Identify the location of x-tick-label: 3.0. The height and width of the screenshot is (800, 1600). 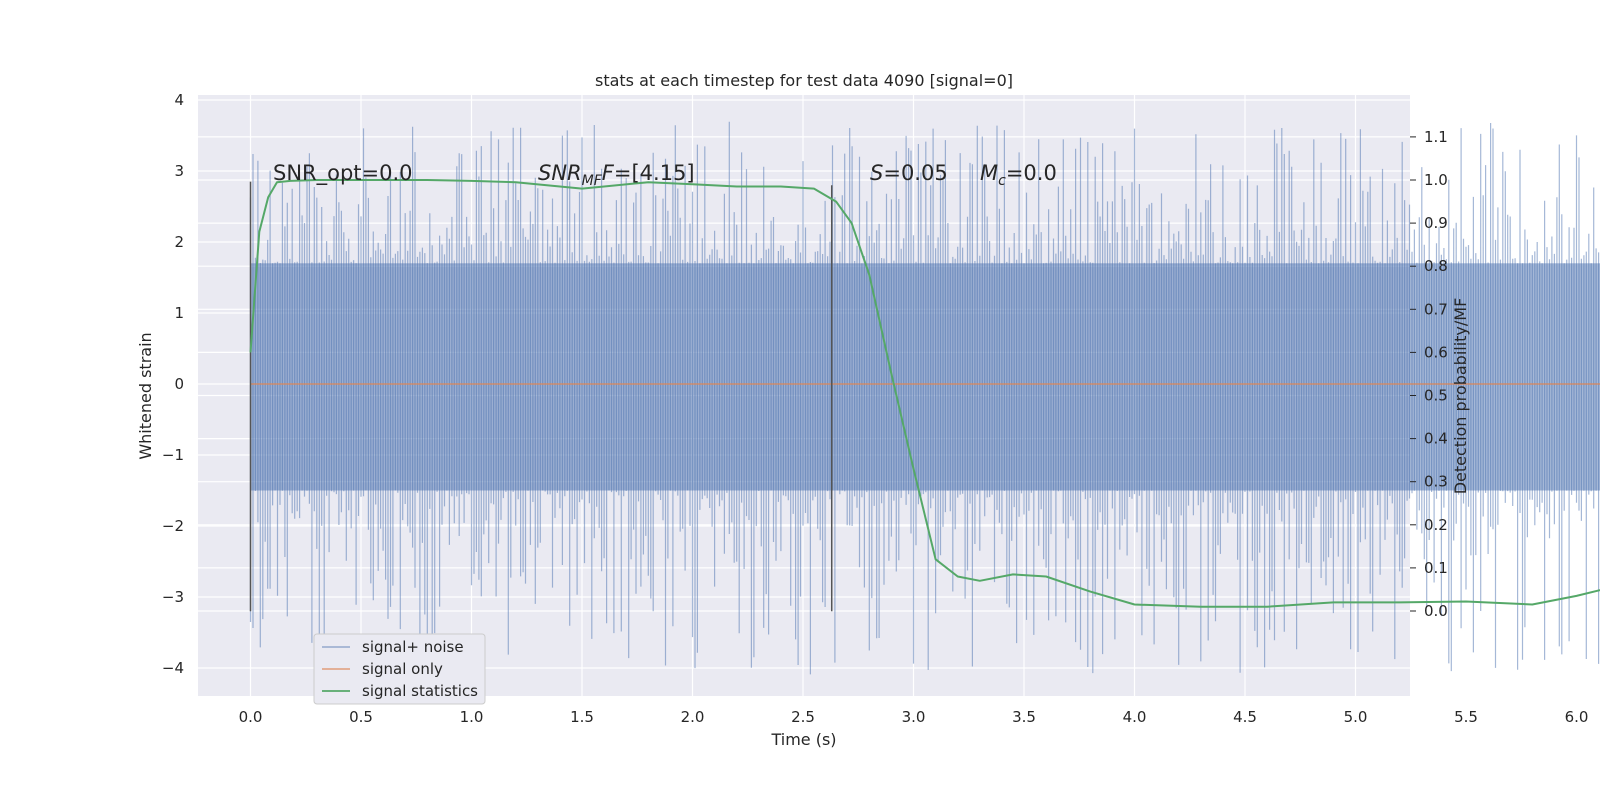
(914, 717).